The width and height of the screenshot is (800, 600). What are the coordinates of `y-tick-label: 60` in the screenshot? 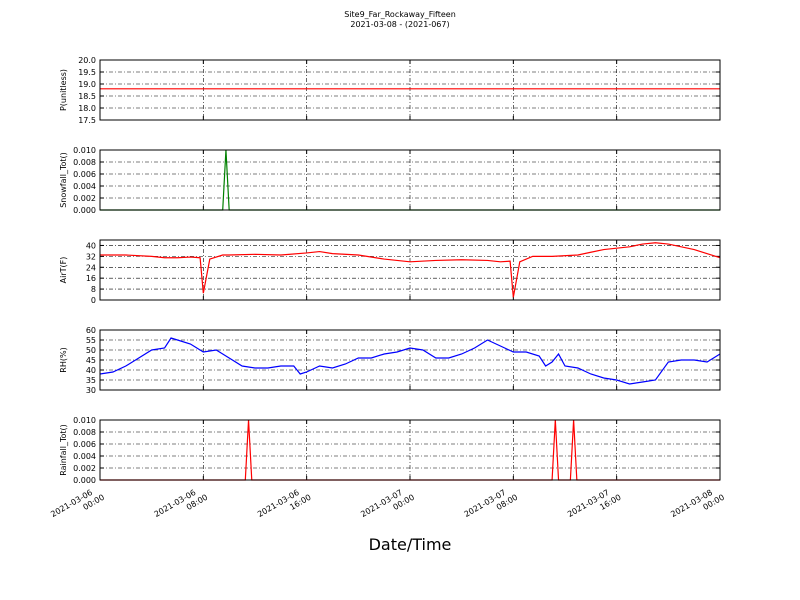 It's located at (91, 330).